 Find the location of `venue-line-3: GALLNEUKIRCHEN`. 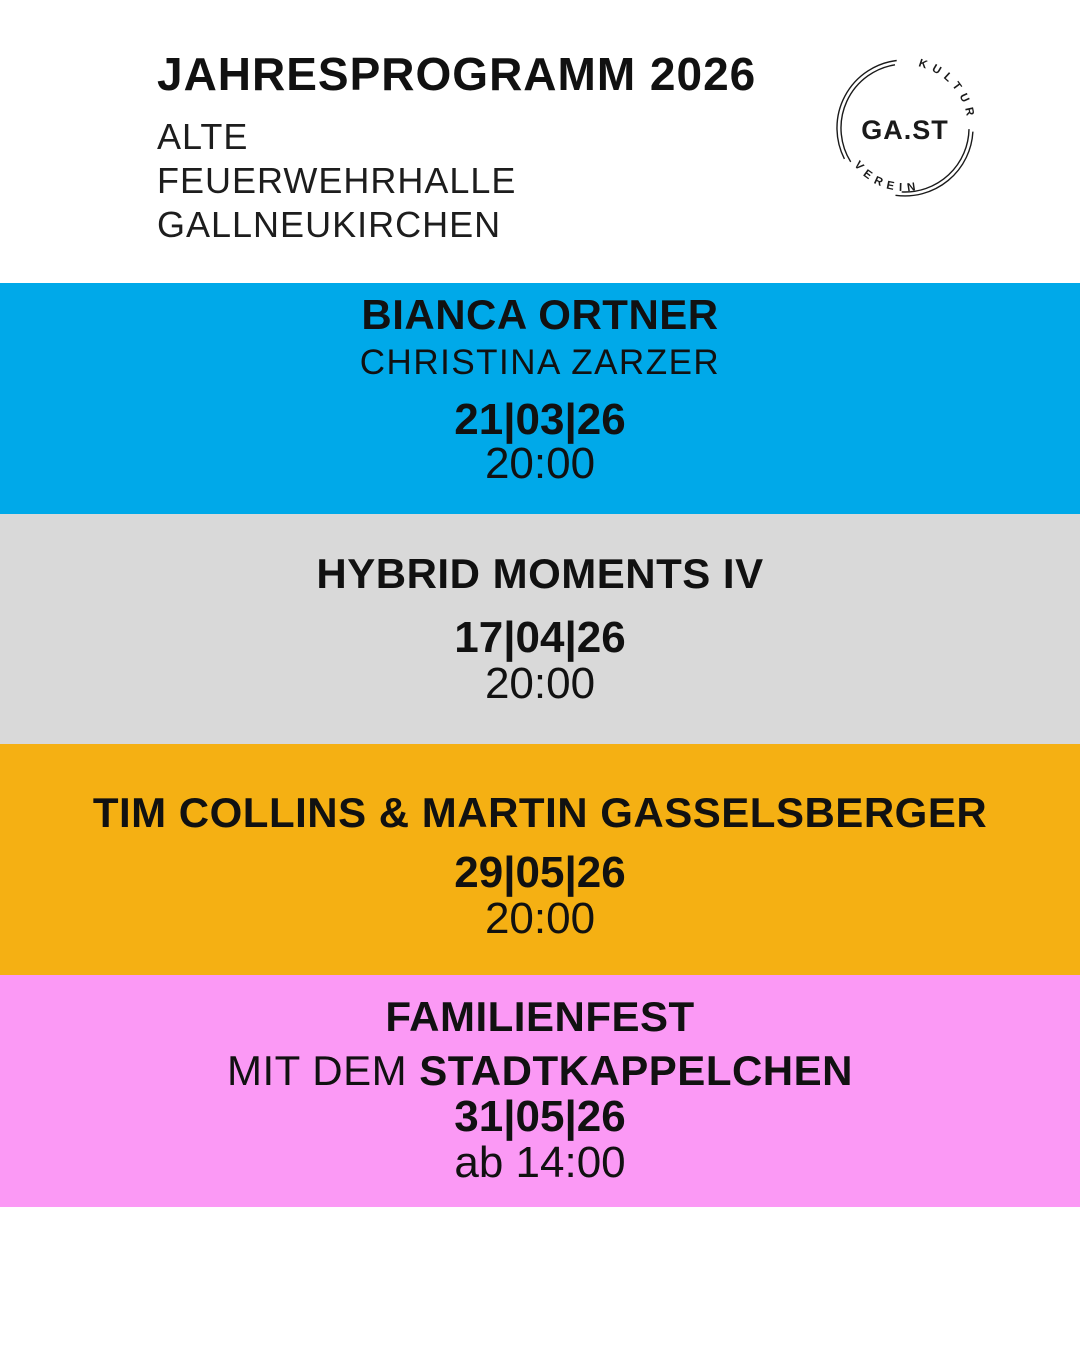

venue-line-3: GALLNEUKIRCHEN is located at coordinates (329, 224).